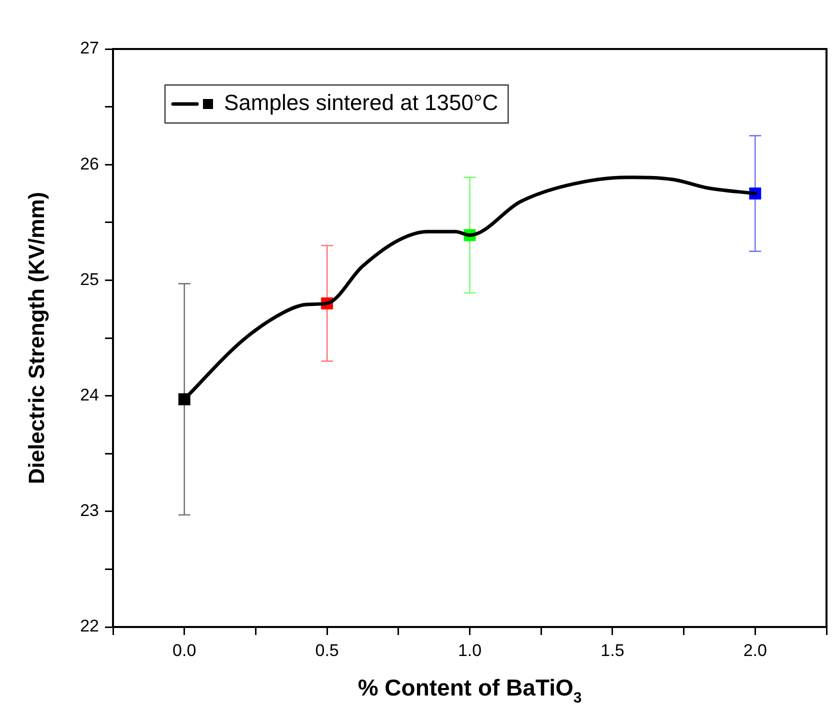 This screenshot has height=711, width=836. I want to click on y-tick-label: 24, so click(89, 394).